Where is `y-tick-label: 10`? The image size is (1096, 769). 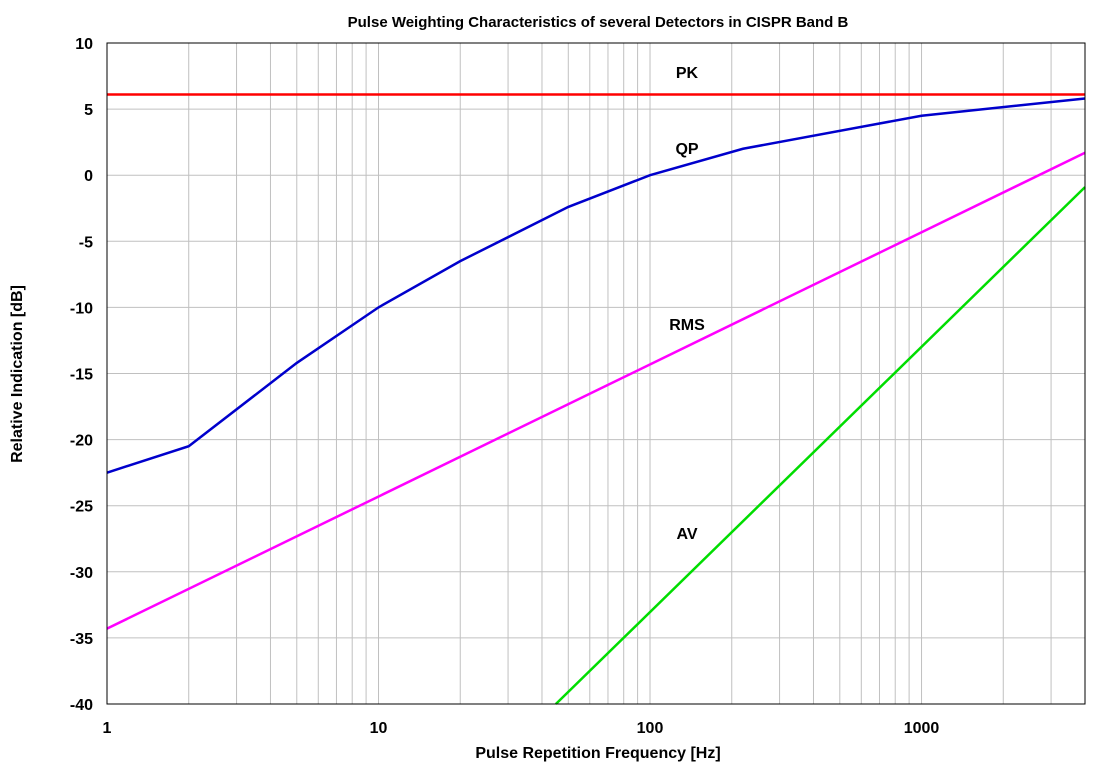
y-tick-label: 10 is located at coordinates (84, 44).